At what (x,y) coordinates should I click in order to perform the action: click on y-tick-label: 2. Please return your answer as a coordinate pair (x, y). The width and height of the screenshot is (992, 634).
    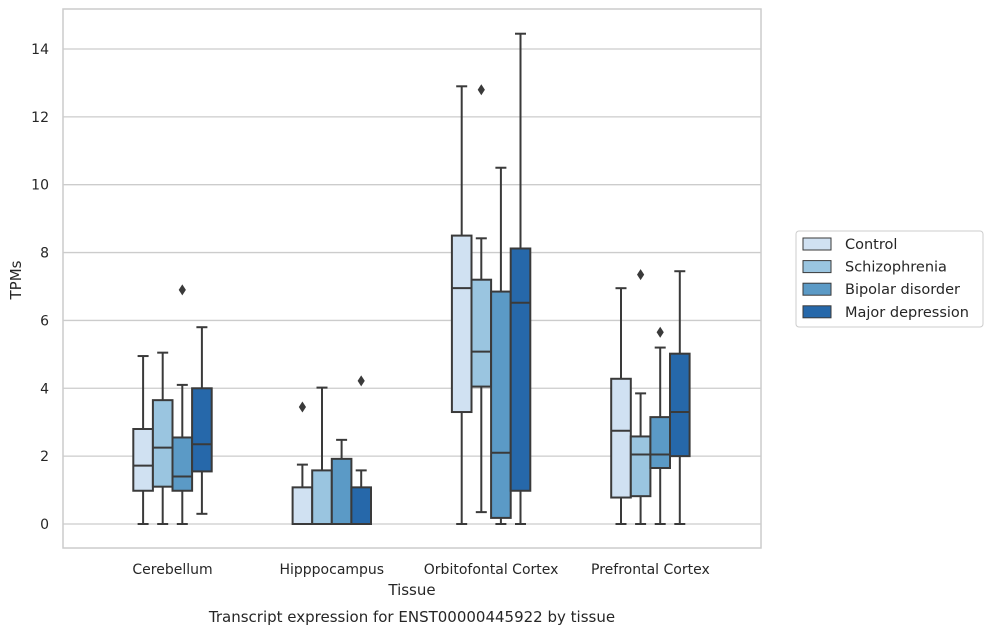
    Looking at the image, I should click on (44, 457).